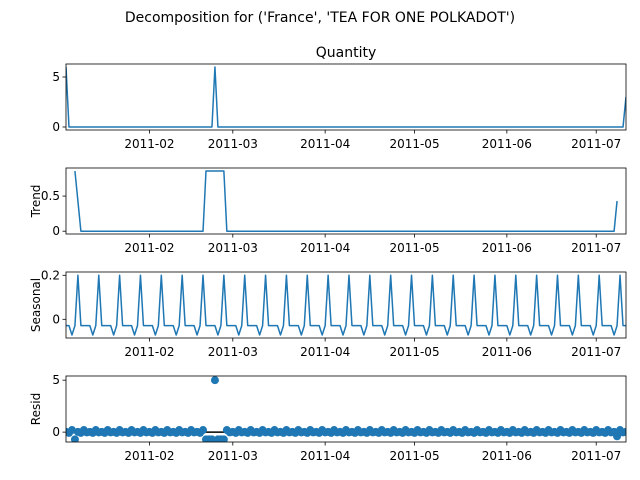 The image size is (640, 480). Describe the element at coordinates (149, 456) in the screenshot. I see `resid-xtick-label: 2011-02` at that location.